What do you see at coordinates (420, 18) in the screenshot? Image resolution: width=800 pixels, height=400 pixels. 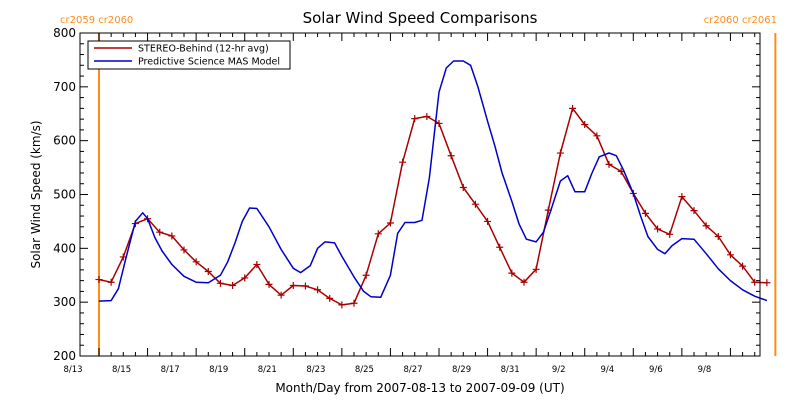 I see `chart-title: Solar Wind Speed Comparisons` at bounding box center [420, 18].